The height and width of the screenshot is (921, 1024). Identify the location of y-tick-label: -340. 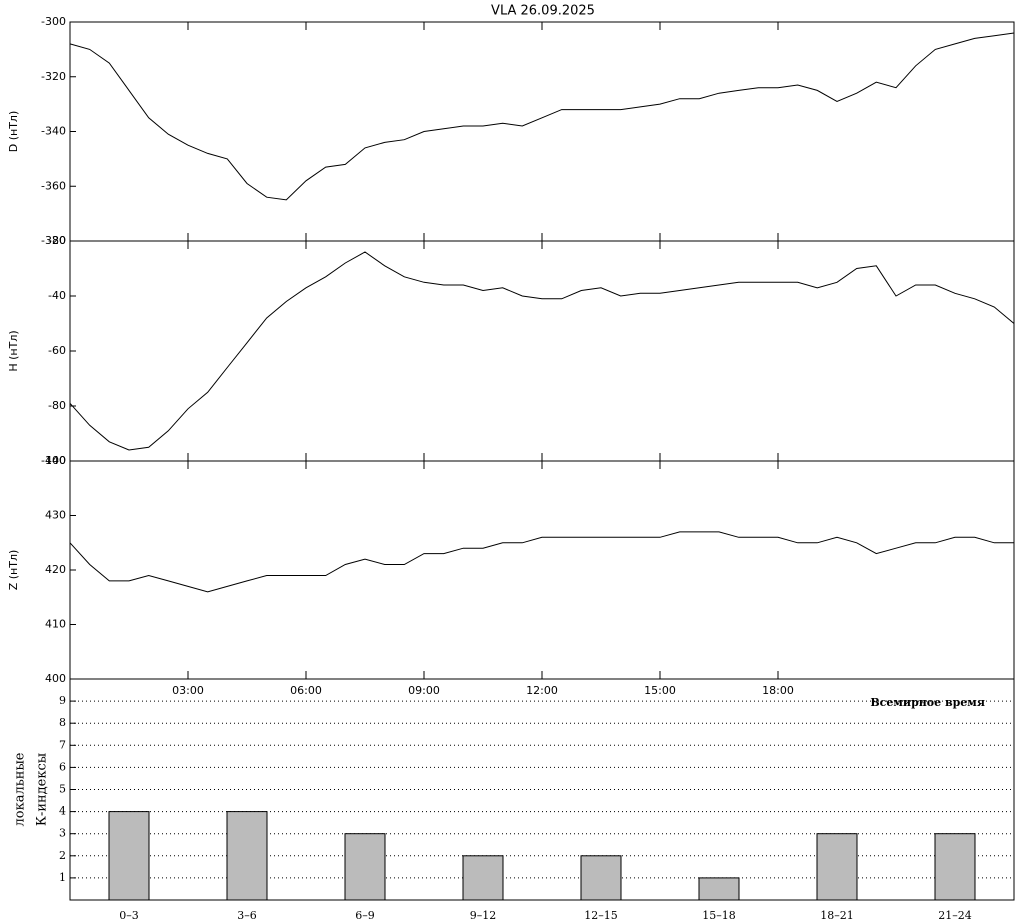
(53, 131).